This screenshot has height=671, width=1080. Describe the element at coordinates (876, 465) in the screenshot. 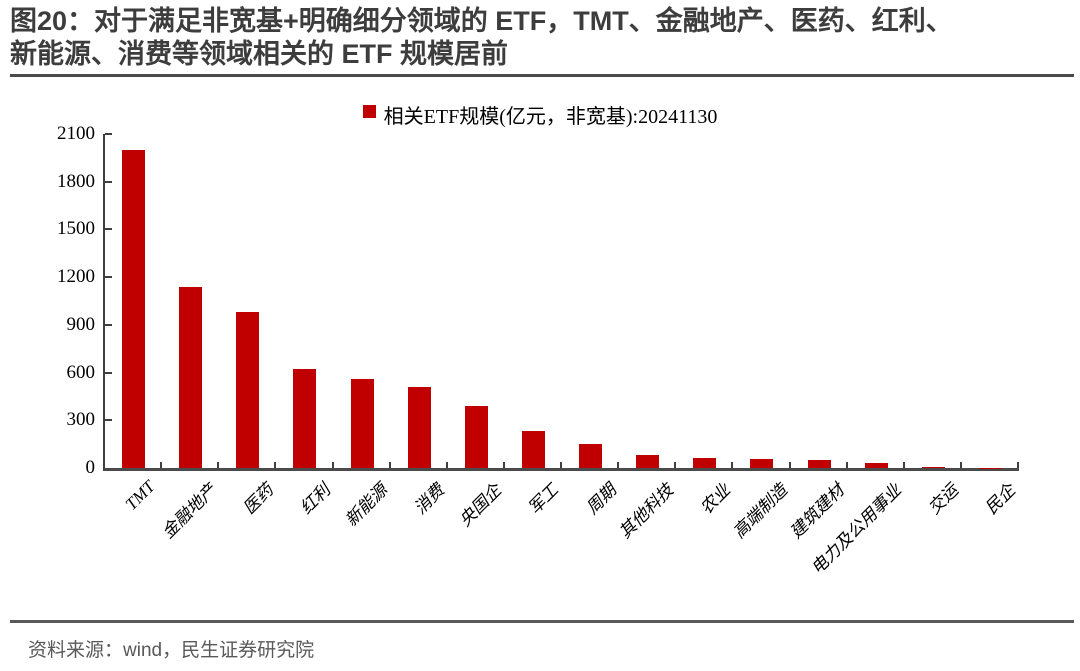

I see `bar-电力及公用事业` at that location.